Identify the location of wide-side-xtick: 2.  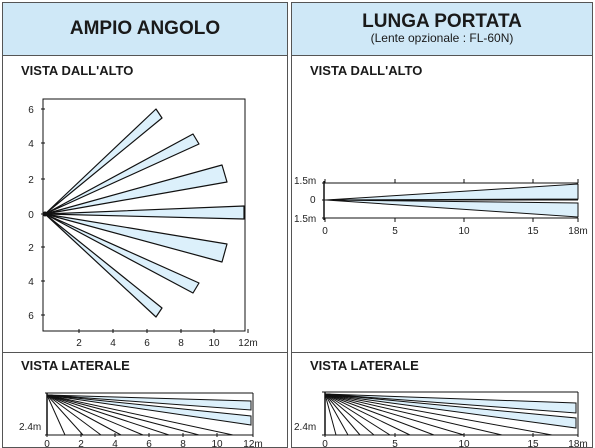
(81, 443).